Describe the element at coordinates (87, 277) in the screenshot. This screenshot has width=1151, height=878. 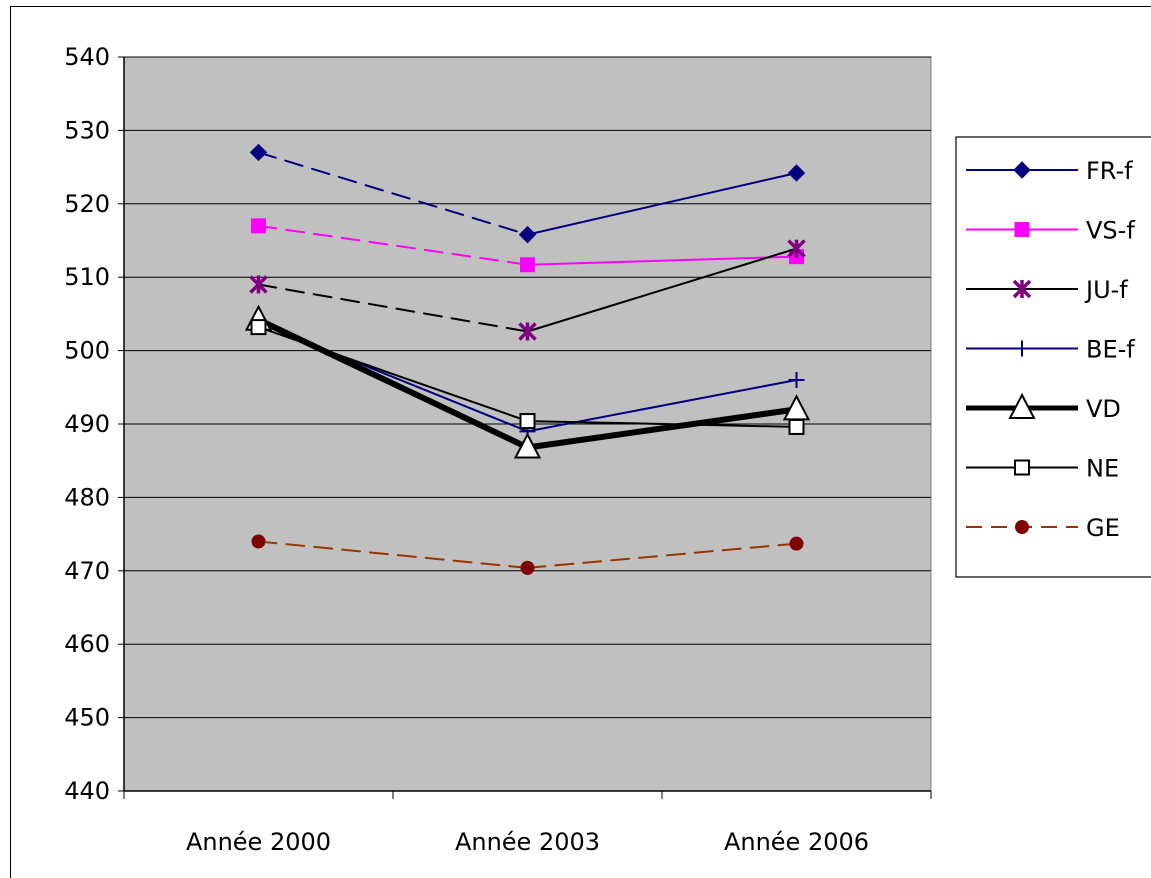
I see `y-tick-label: 510` at that location.